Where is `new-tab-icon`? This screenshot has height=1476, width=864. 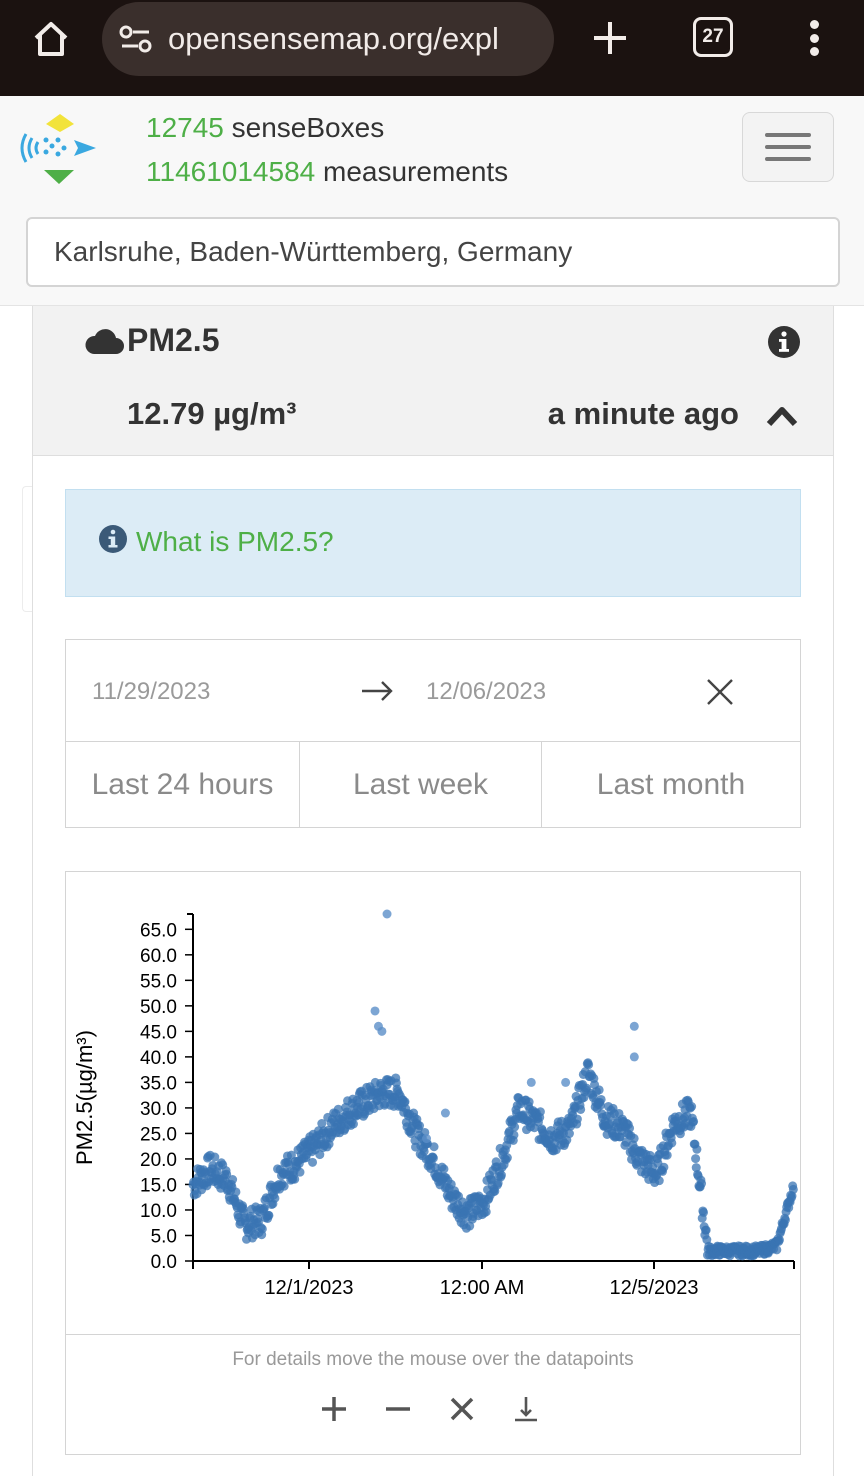
new-tab-icon is located at coordinates (610, 38).